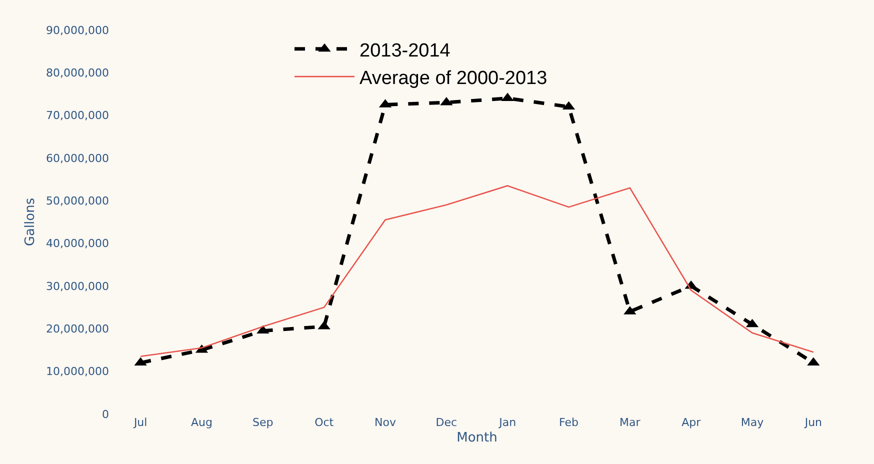 This screenshot has height=464, width=874. What do you see at coordinates (77, 243) in the screenshot?
I see `y-tick-label: 40,000,000` at bounding box center [77, 243].